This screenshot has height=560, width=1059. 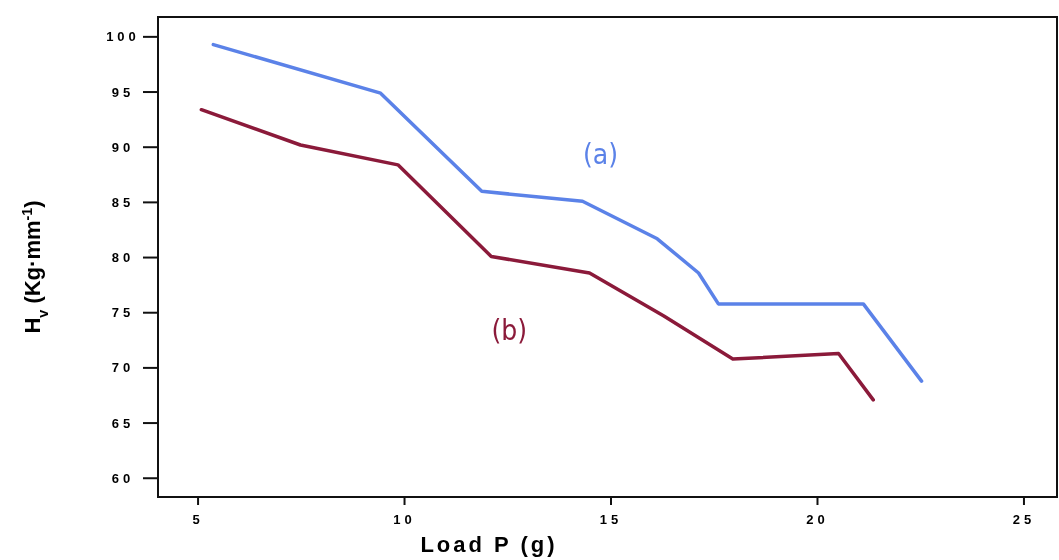 What do you see at coordinates (123, 202) in the screenshot?
I see `y-tick-label: 85` at bounding box center [123, 202].